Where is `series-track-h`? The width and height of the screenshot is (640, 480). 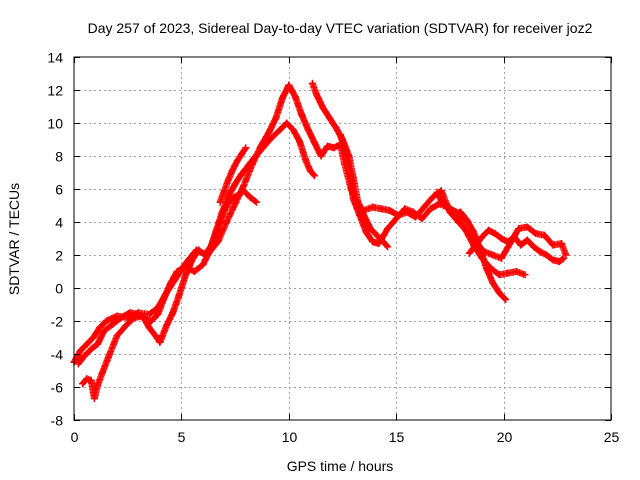 series-track-h is located at coordinates (233, 175).